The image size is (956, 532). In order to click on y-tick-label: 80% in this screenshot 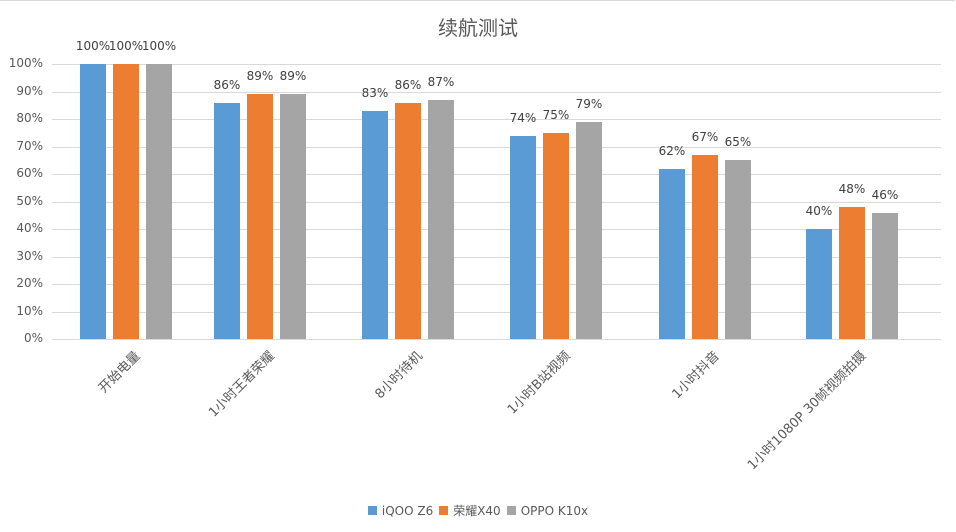, I will do `click(29, 118)`.